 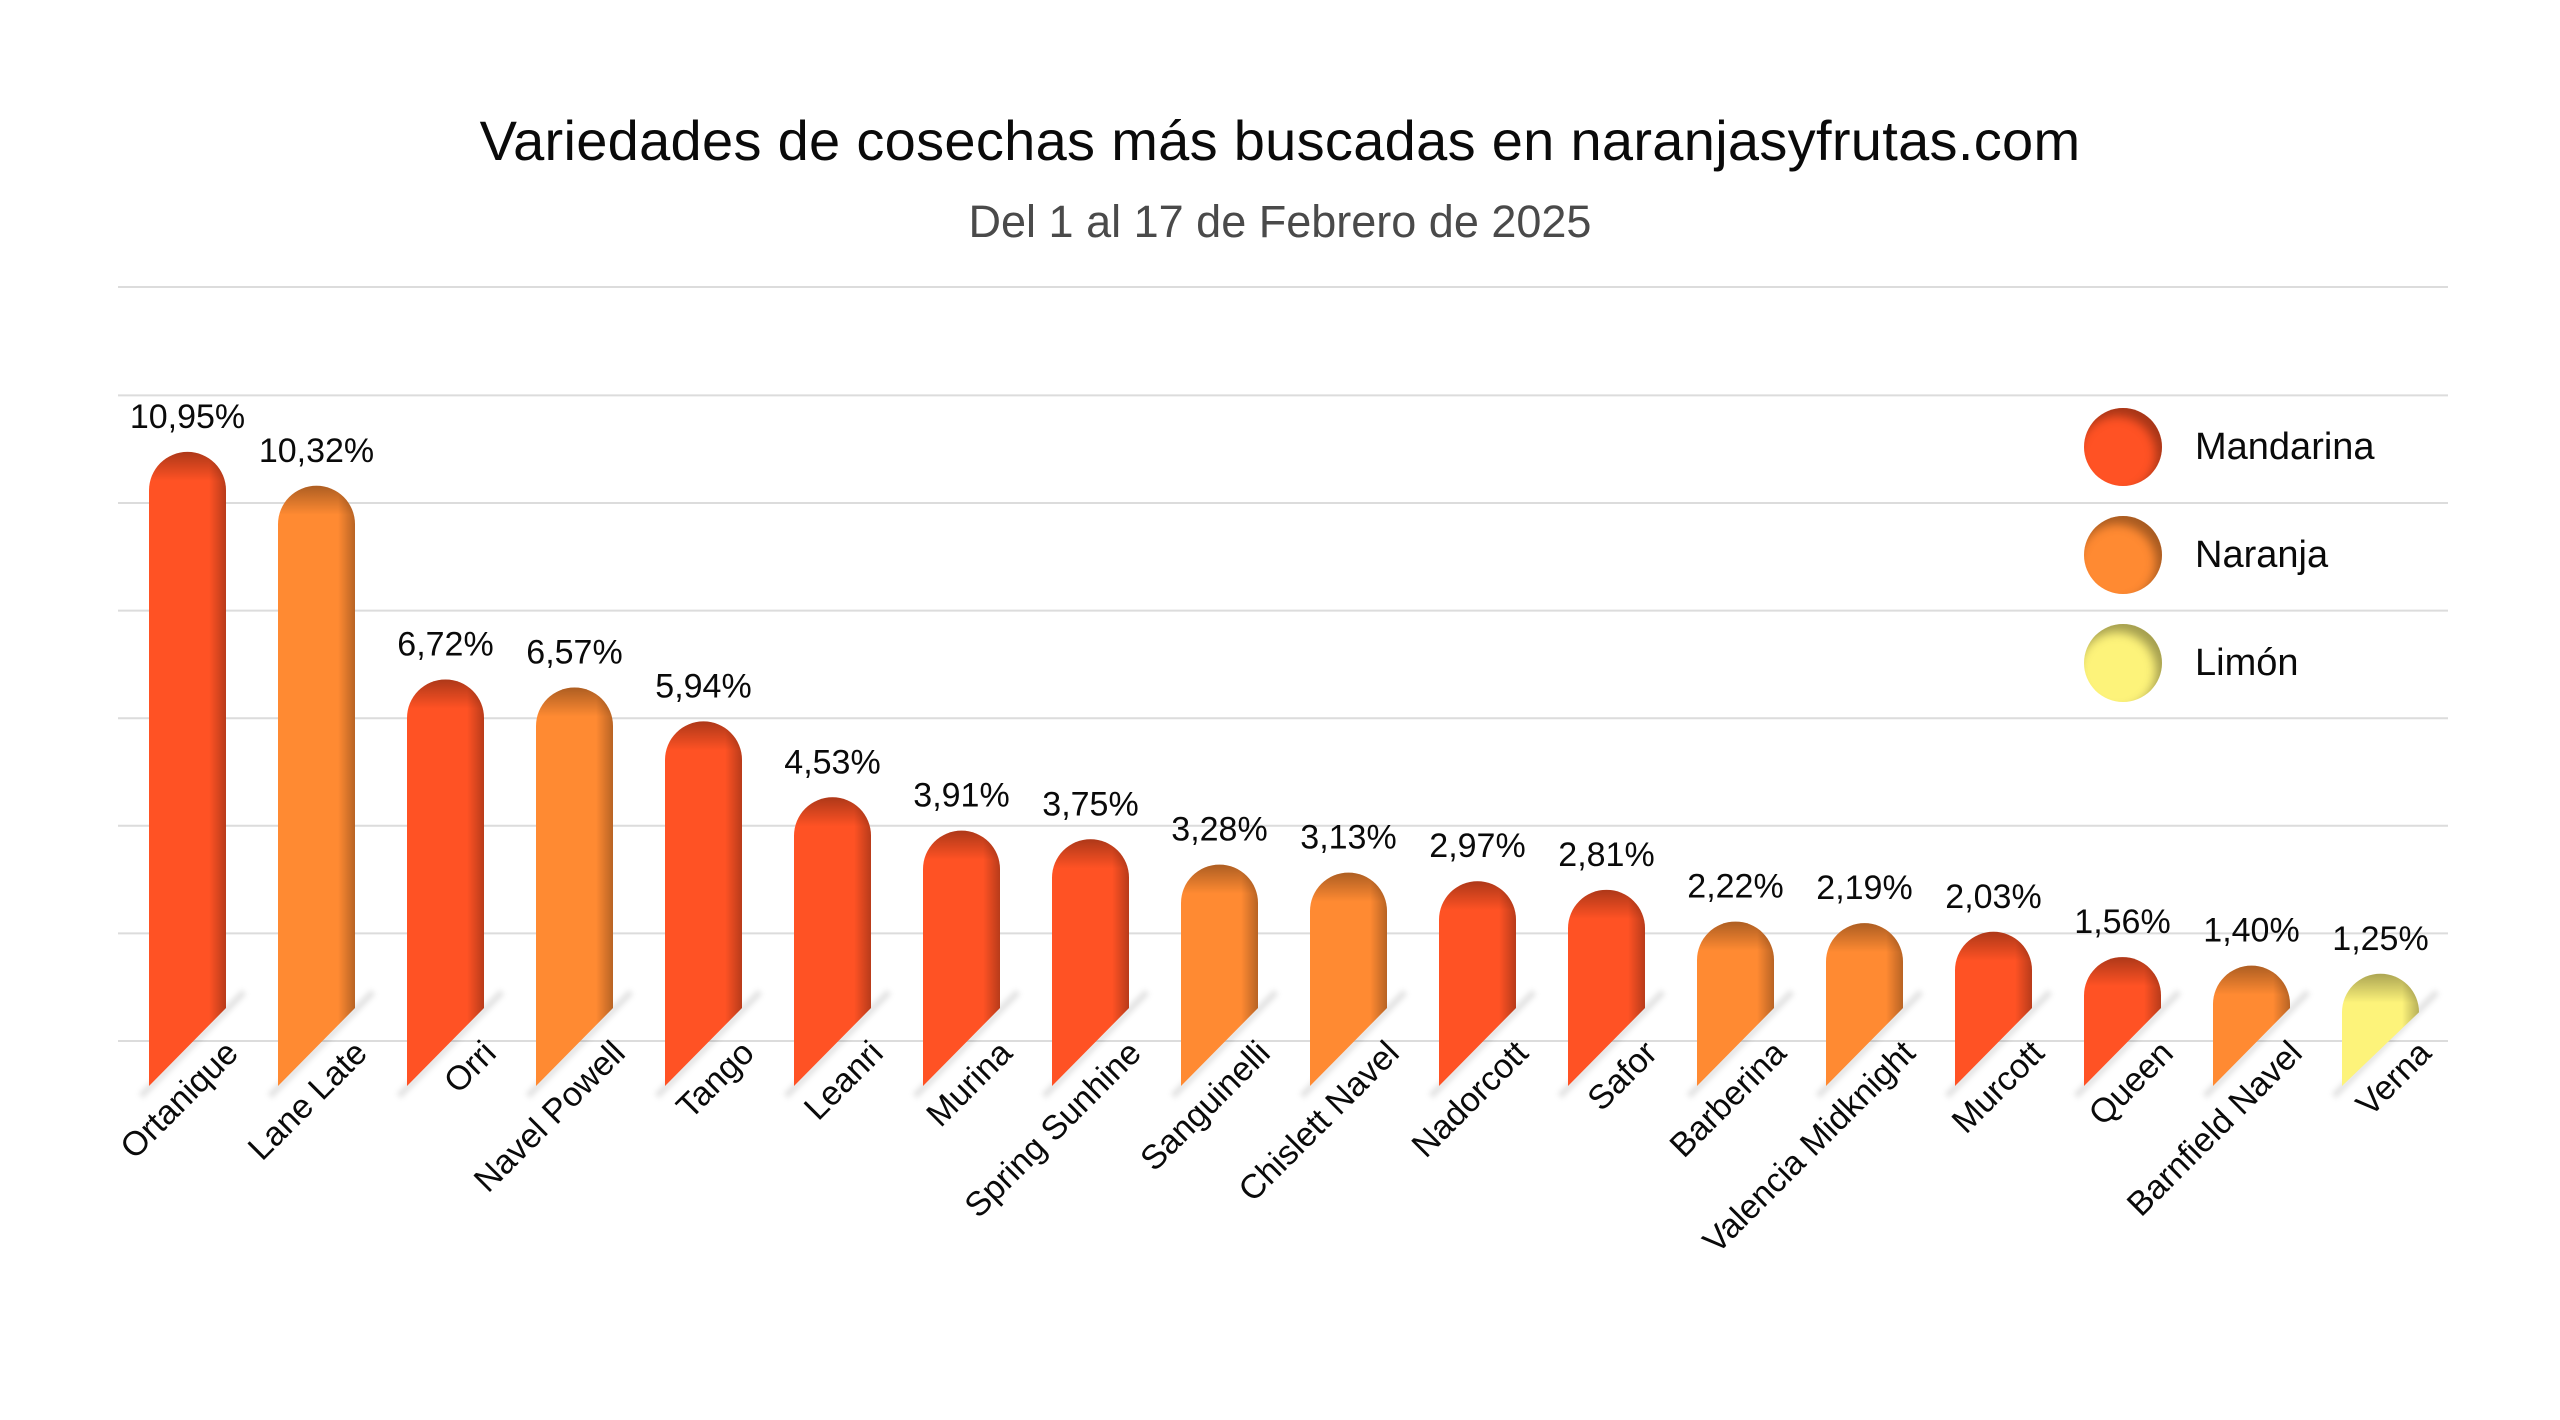 I want to click on chart-subtitle: Del 1 al 17 de Febrero de 2025, so click(x=1280, y=221).